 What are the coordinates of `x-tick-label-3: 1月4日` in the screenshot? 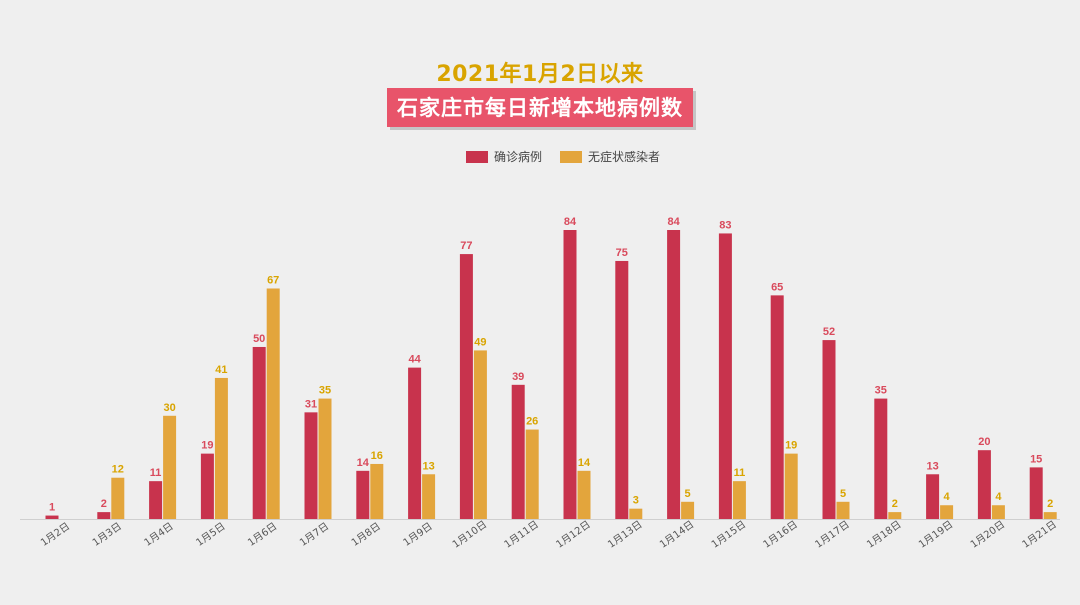 It's located at (159, 534).